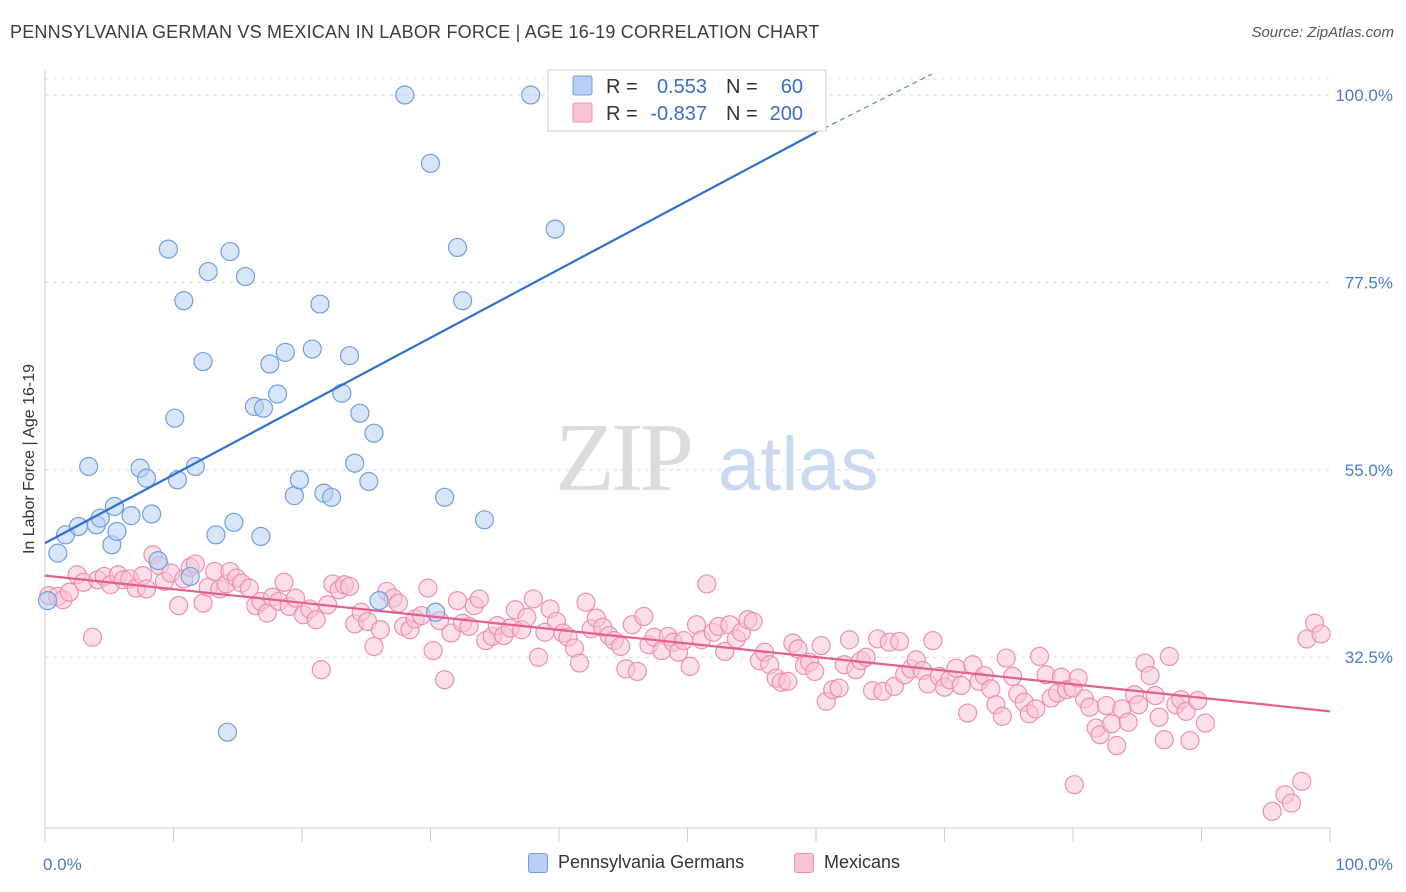  Describe the element at coordinates (1364, 864) in the screenshot. I see `x-tick-label-right: 100.0%` at that location.